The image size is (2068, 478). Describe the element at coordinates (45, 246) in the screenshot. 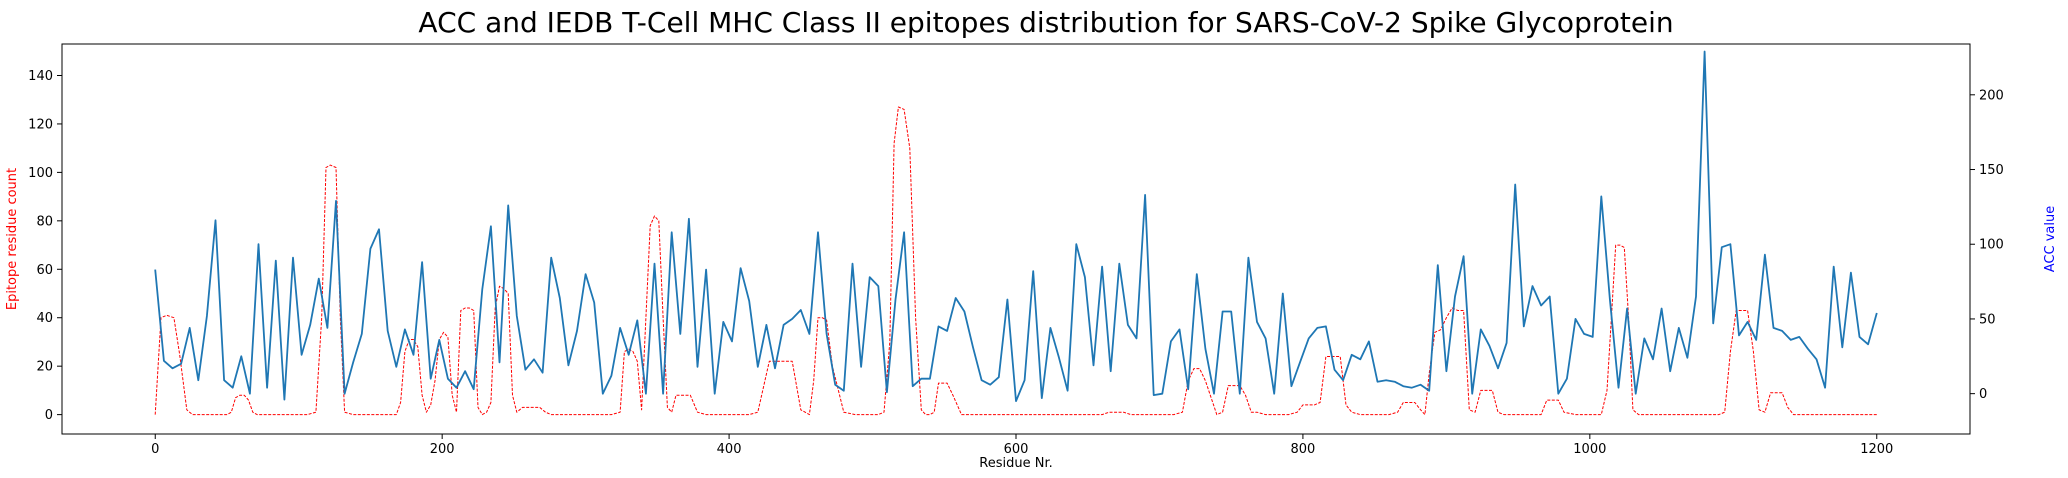

I see `left-y-axis: 0 20 40 60 80 100 120 140` at that location.